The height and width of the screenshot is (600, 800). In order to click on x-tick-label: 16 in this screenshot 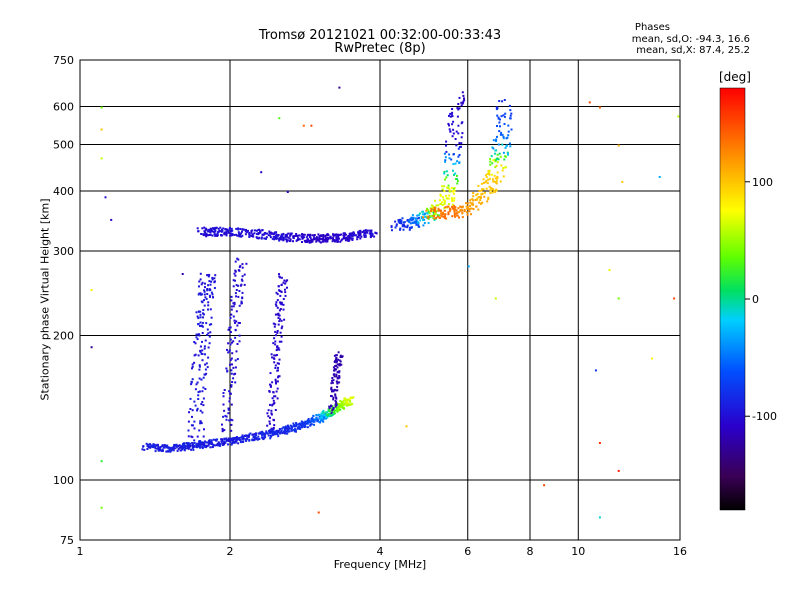, I will do `click(680, 551)`.